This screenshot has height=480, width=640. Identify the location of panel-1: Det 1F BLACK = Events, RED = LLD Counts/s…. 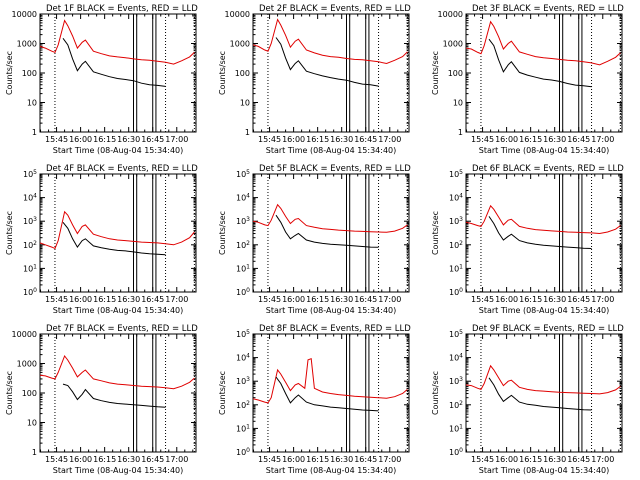
(101, 79).